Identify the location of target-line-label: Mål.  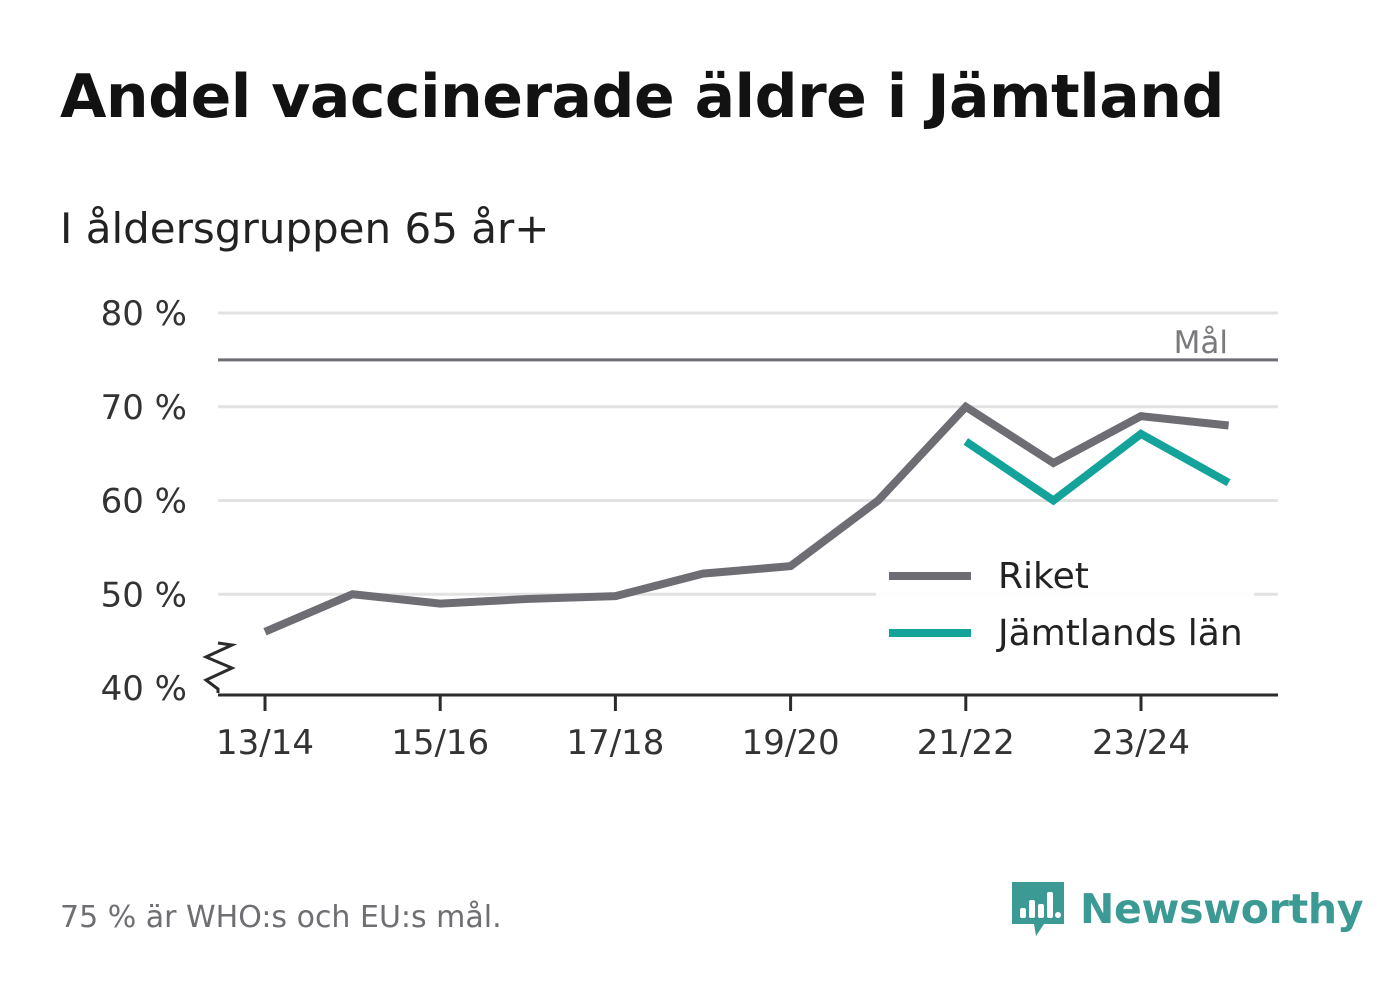
(1201, 343).